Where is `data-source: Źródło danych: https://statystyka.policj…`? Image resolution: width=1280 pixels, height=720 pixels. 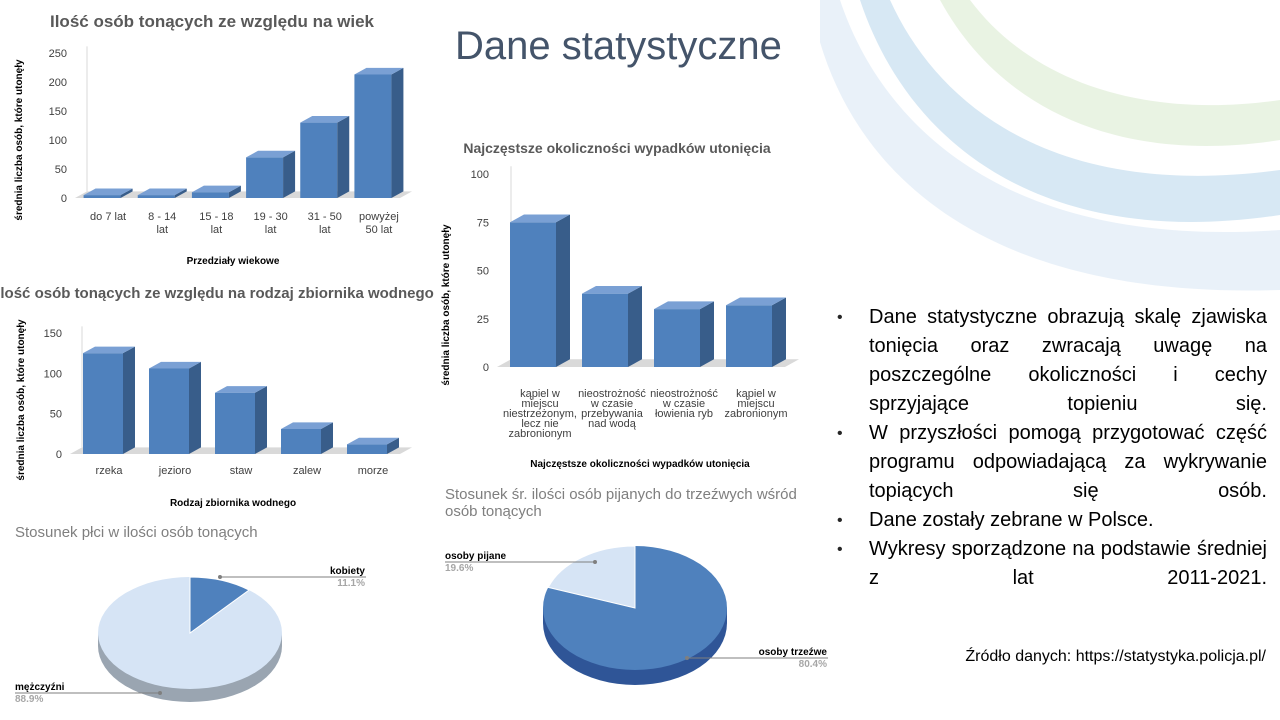 data-source: Źródło danych: https://statystyka.policj… is located at coordinates (1115, 656).